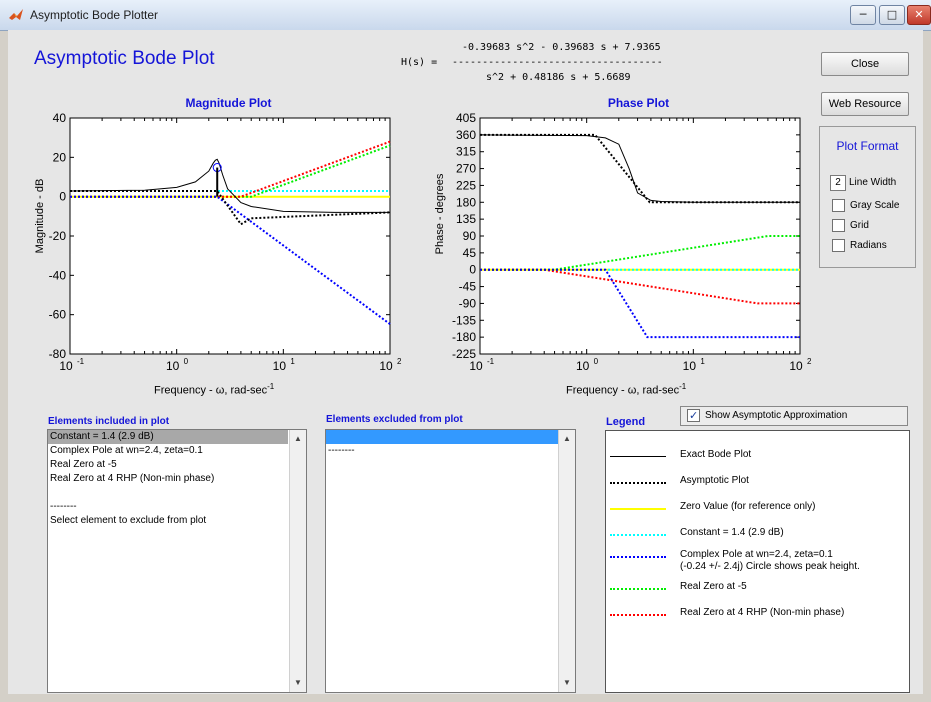 This screenshot has width=931, height=702. I want to click on web-resource-button: Web Resource, so click(865, 104).